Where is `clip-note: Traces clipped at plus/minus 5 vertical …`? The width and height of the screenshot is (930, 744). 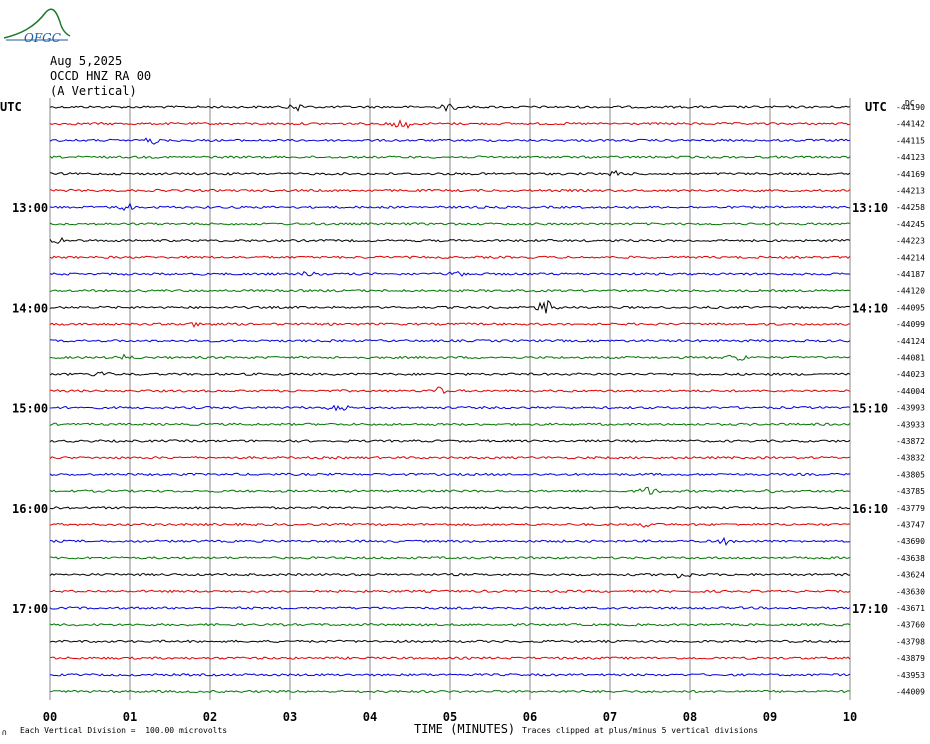
clip-note: Traces clipped at plus/minus 5 vertical … is located at coordinates (640, 730).